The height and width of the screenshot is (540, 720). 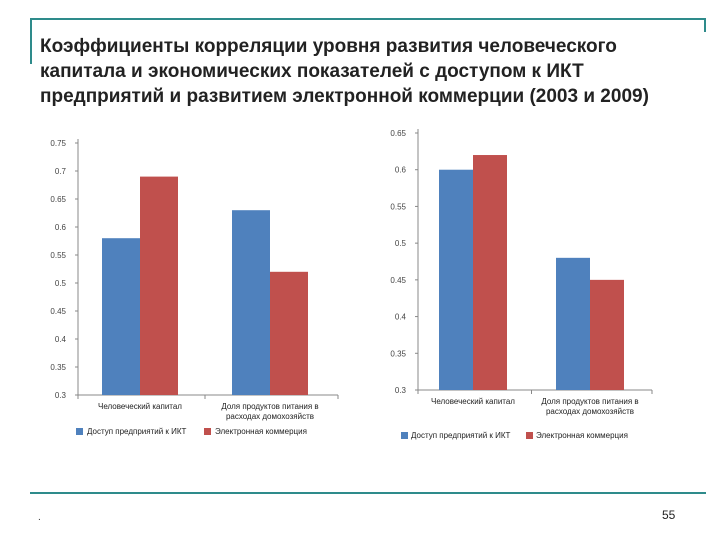 I want to click on footnote: ., so click(x=39, y=517).